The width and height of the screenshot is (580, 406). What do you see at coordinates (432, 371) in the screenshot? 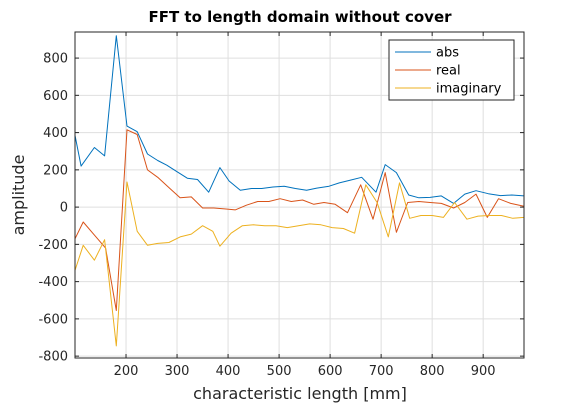
I see `x-tick-label: 800` at bounding box center [432, 371].